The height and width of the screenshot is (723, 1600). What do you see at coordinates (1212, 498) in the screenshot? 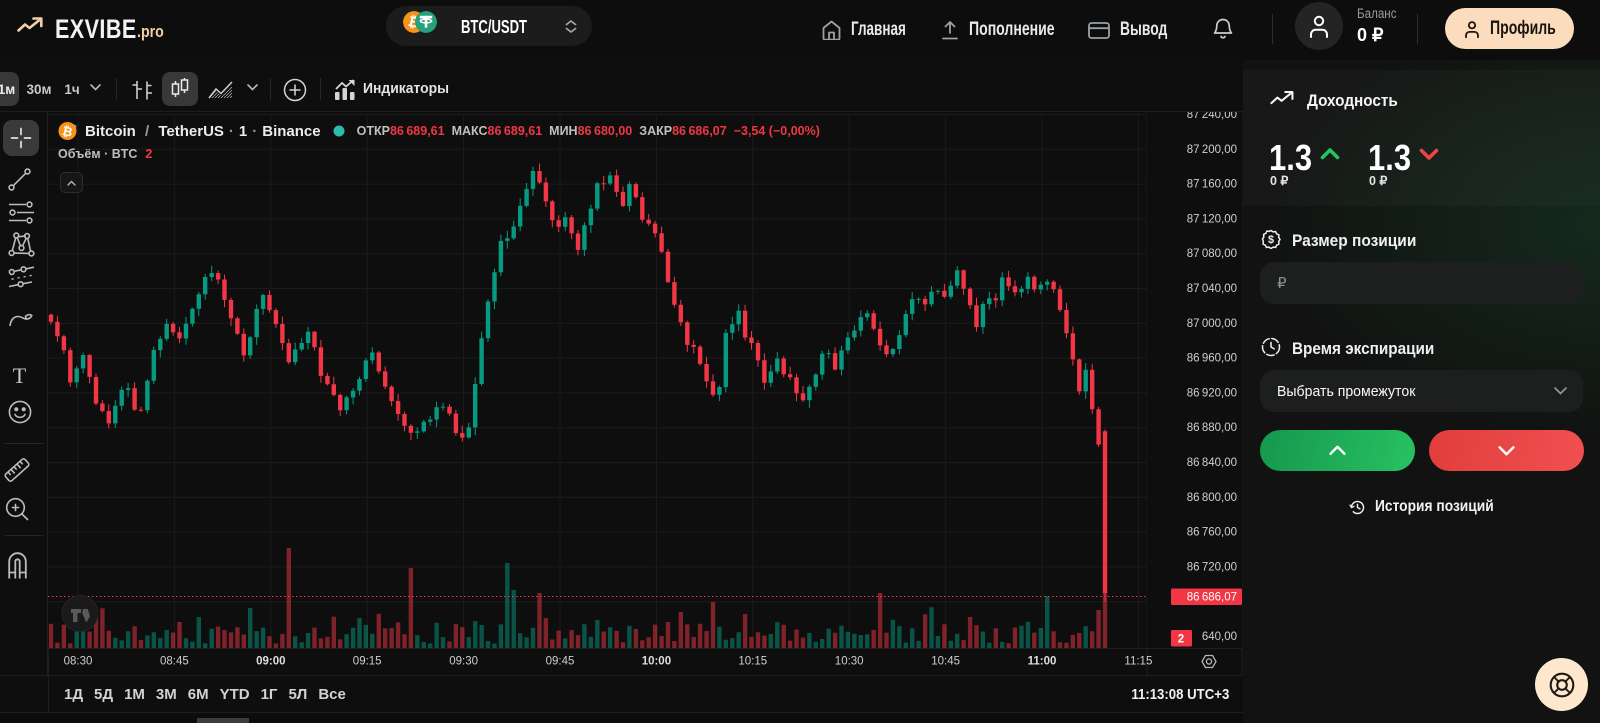
I see `svg-text: 86 800,00` at bounding box center [1212, 498].